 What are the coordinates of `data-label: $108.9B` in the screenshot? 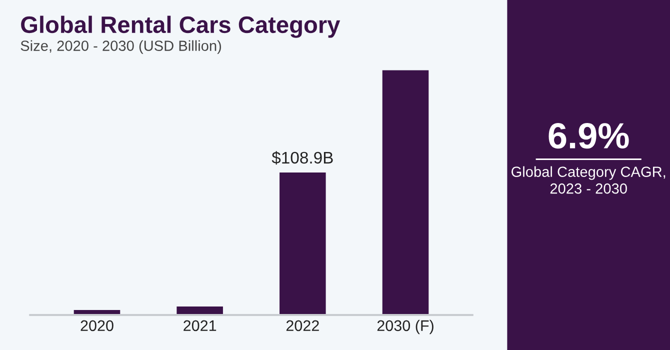 It's located at (302, 158).